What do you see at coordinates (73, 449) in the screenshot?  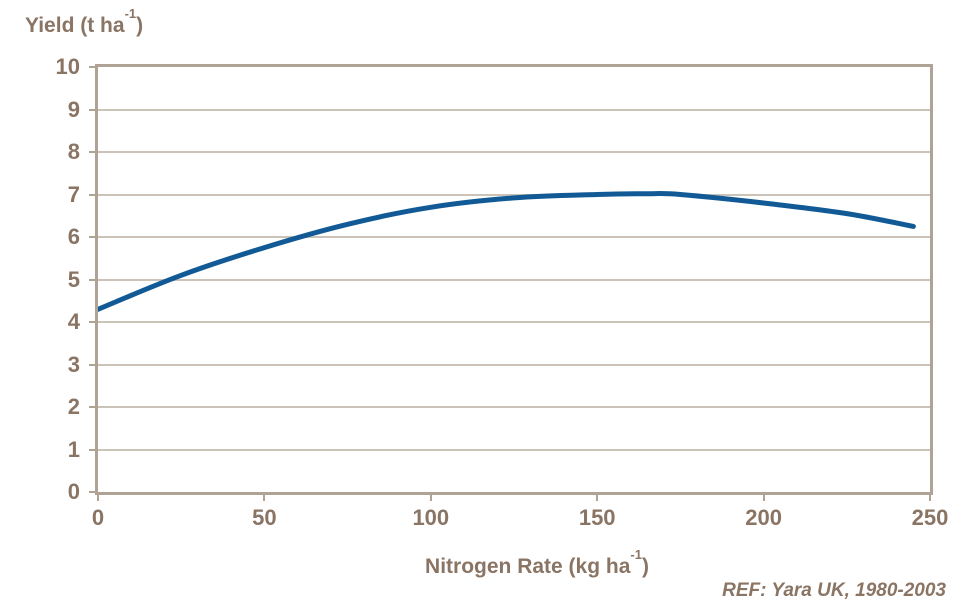 I see `y-tick-label-1: 1` at bounding box center [73, 449].